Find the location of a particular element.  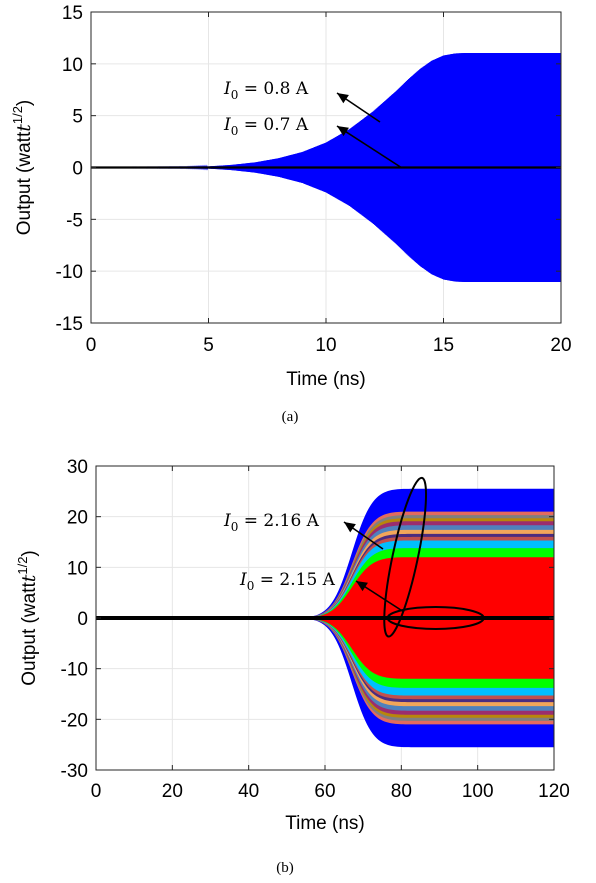

x-tick-label: 60 is located at coordinates (324, 791).